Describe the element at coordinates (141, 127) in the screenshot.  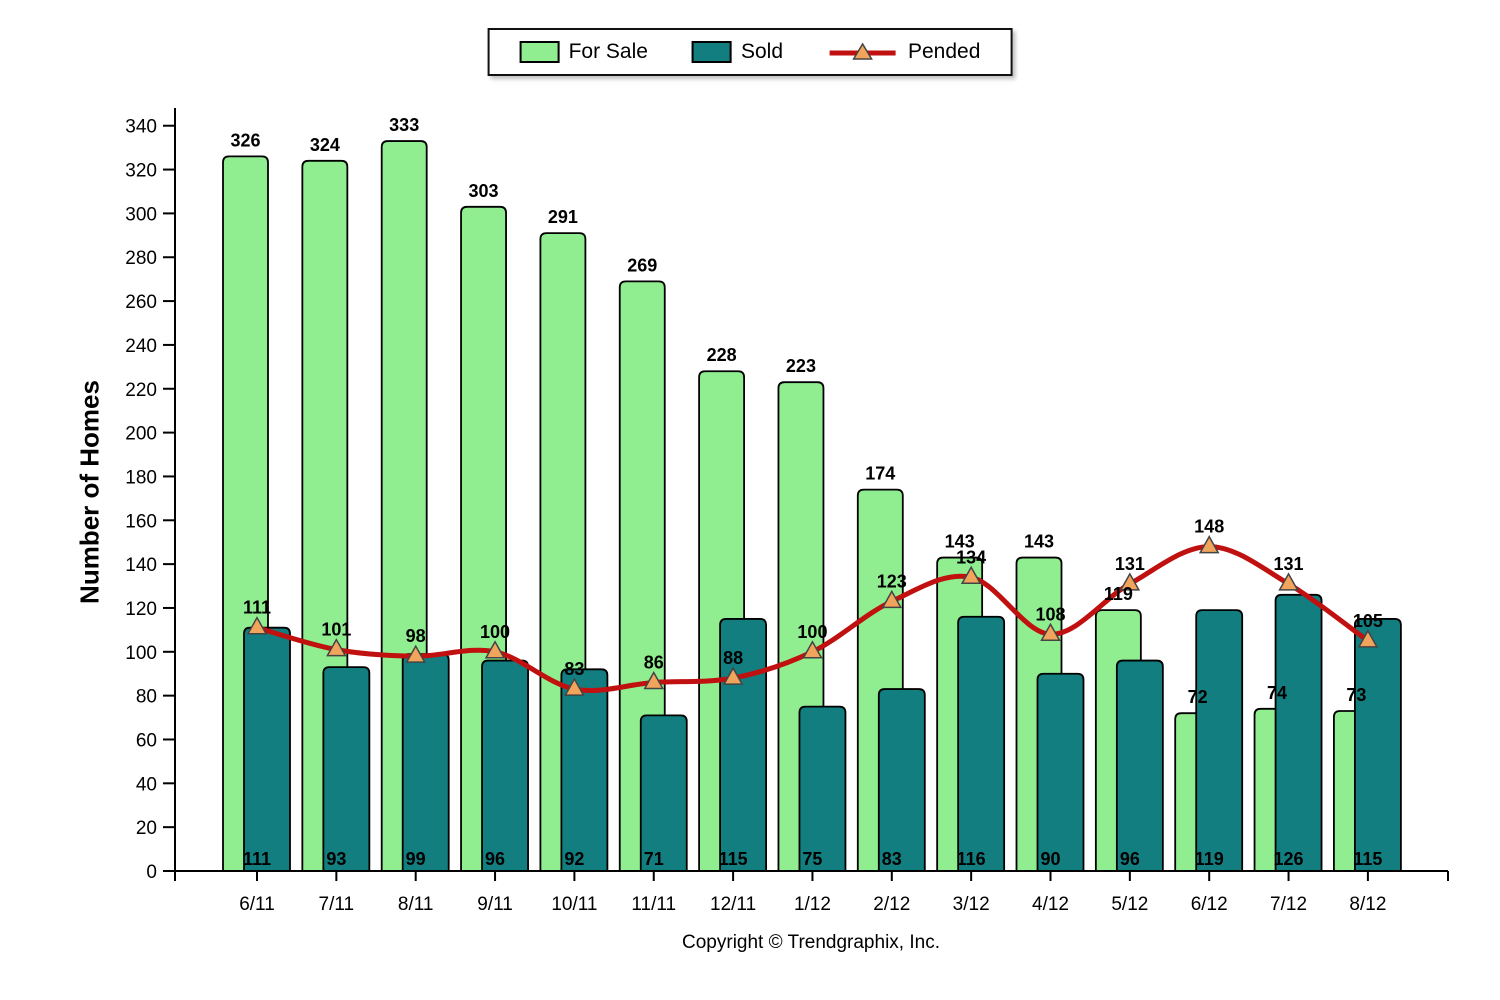
I see `y-tick-label: 340` at that location.